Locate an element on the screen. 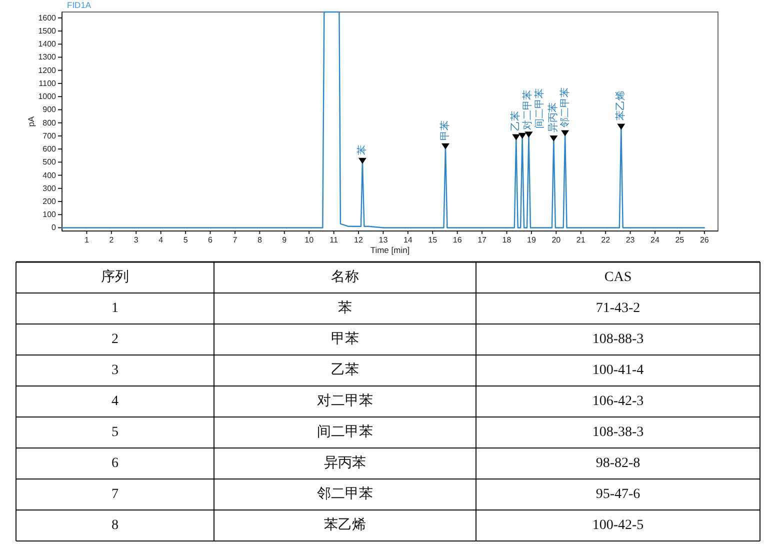  text: 7 is located at coordinates (115, 494).